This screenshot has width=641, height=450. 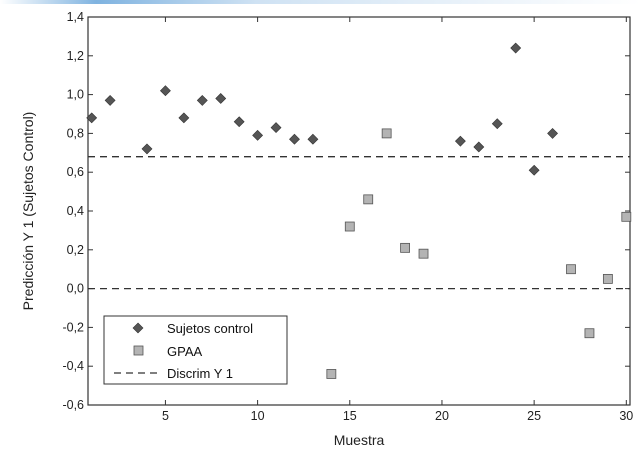 I want to click on y-tick-label: -0,2, so click(x=73, y=327).